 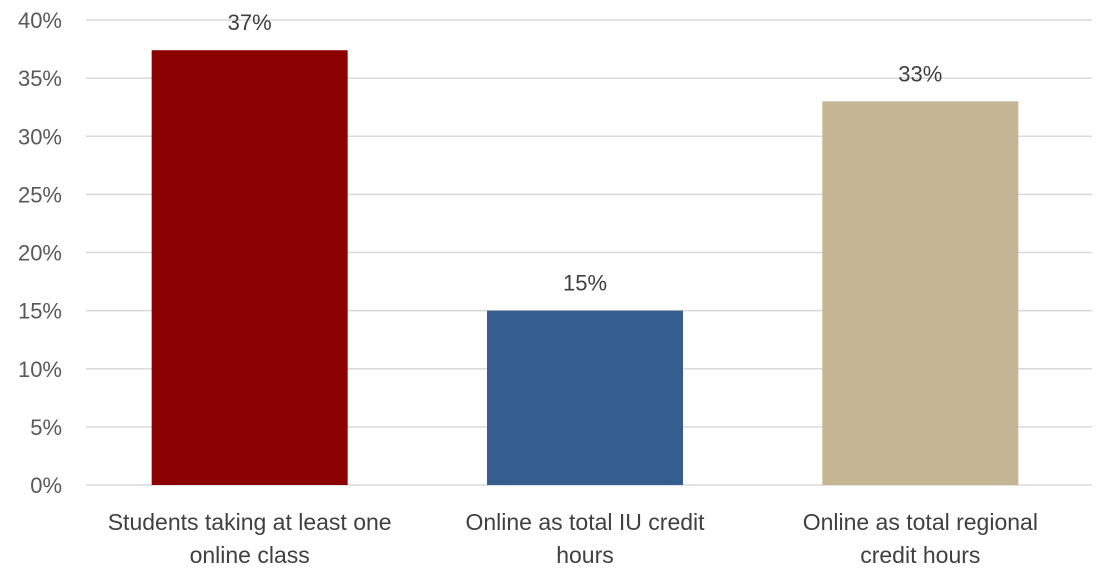 What do you see at coordinates (250, 555) in the screenshot?
I see `category-label: online class` at bounding box center [250, 555].